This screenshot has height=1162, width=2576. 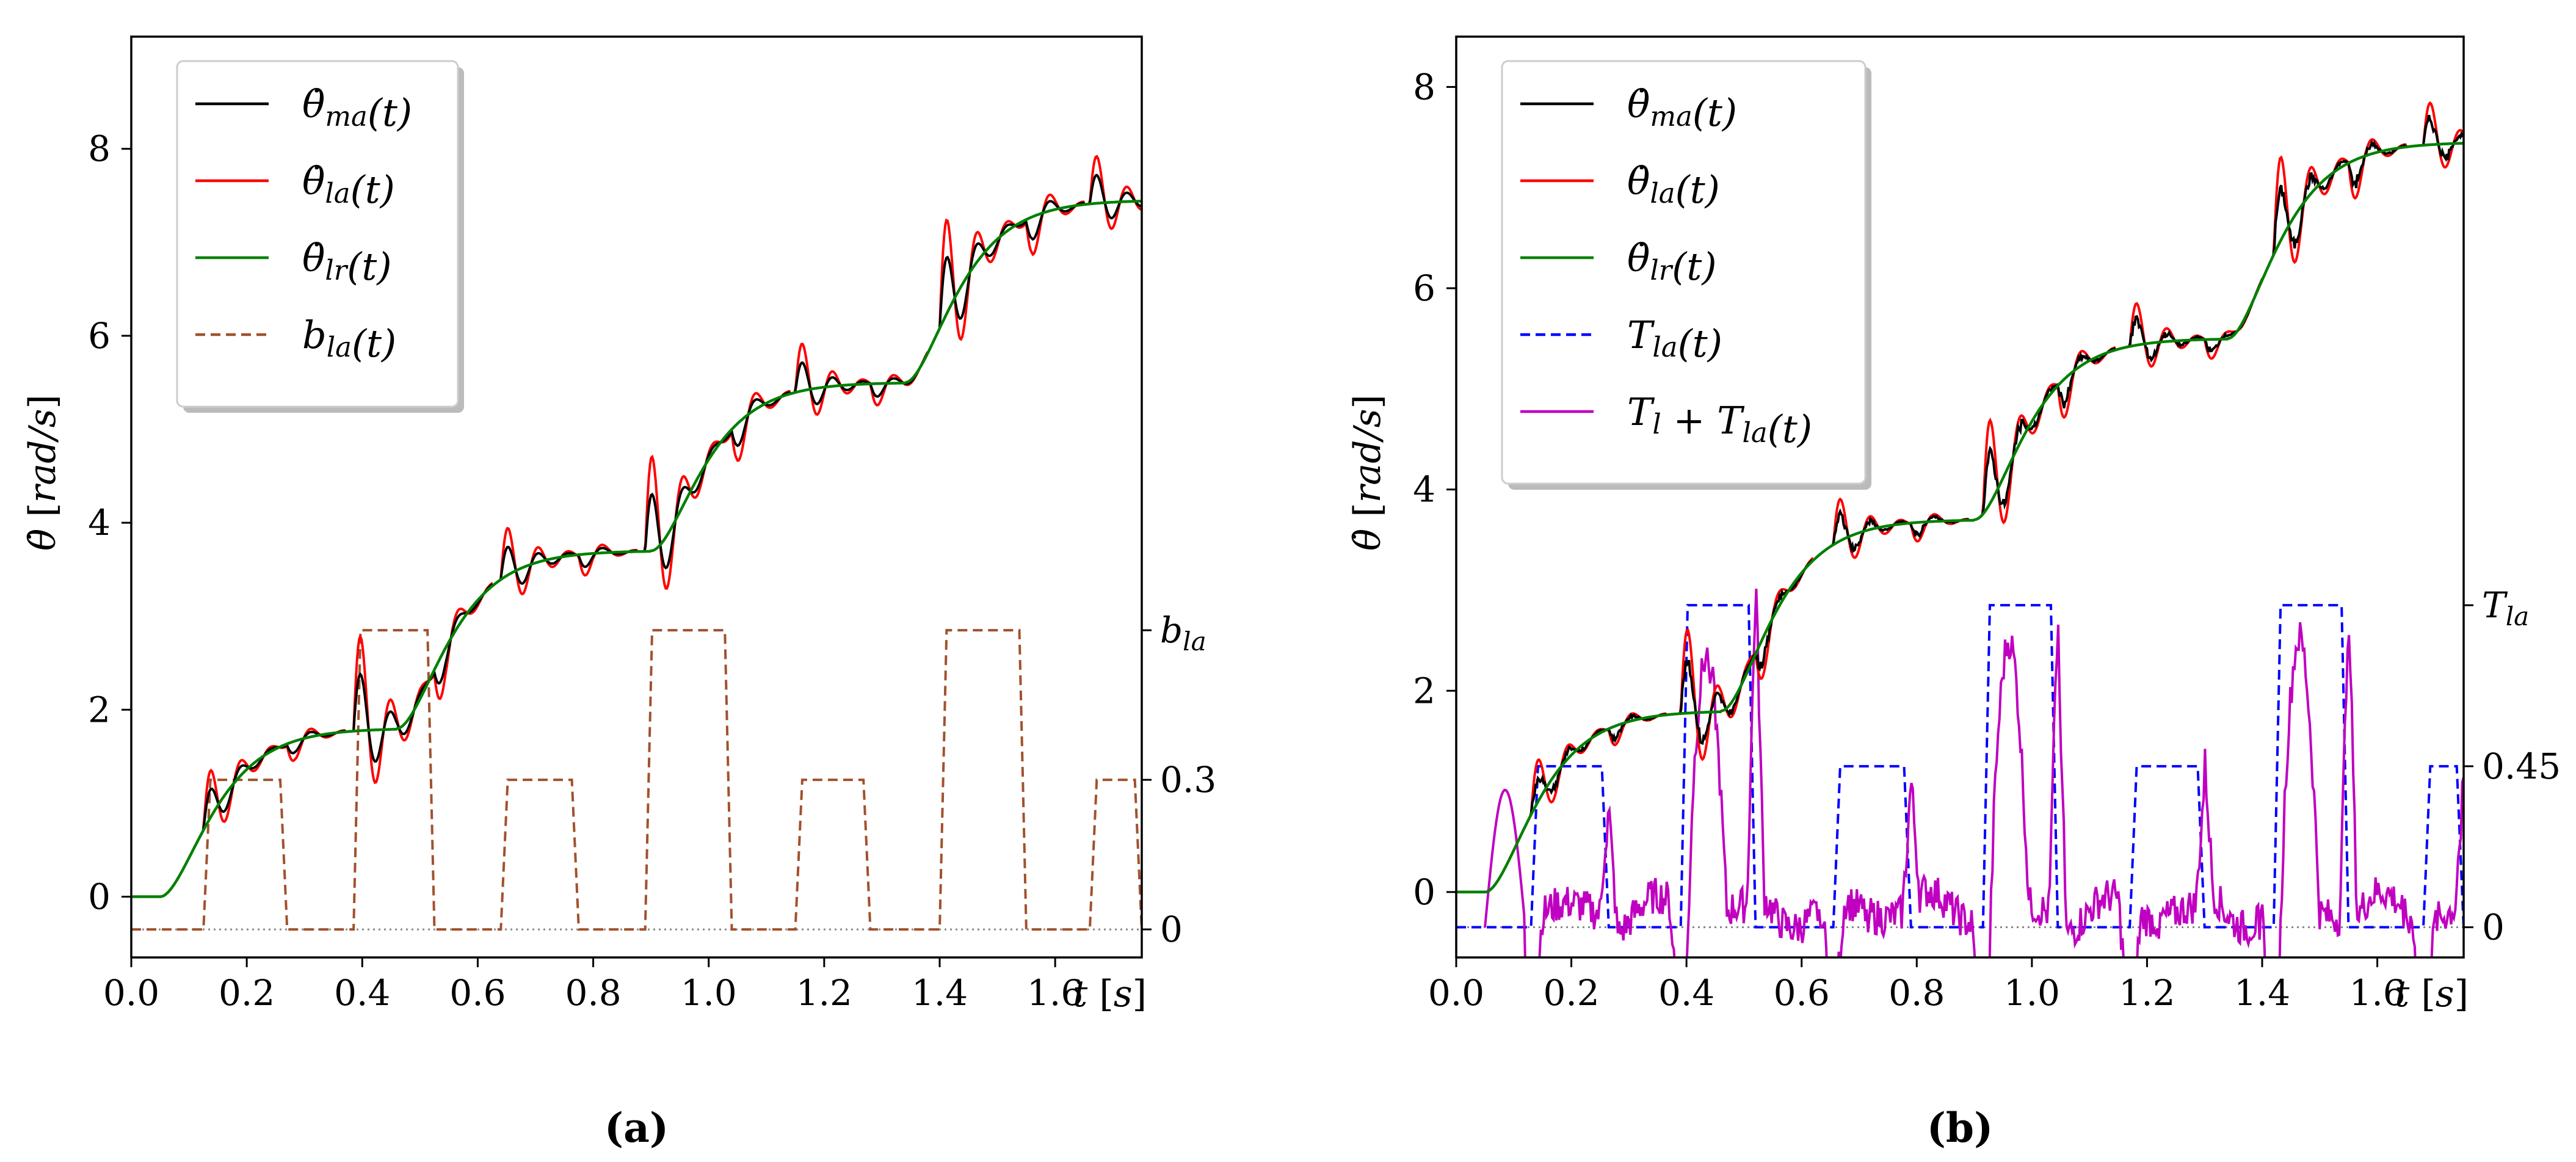 I want to click on series-load-torque, so click(x=1974, y=773).